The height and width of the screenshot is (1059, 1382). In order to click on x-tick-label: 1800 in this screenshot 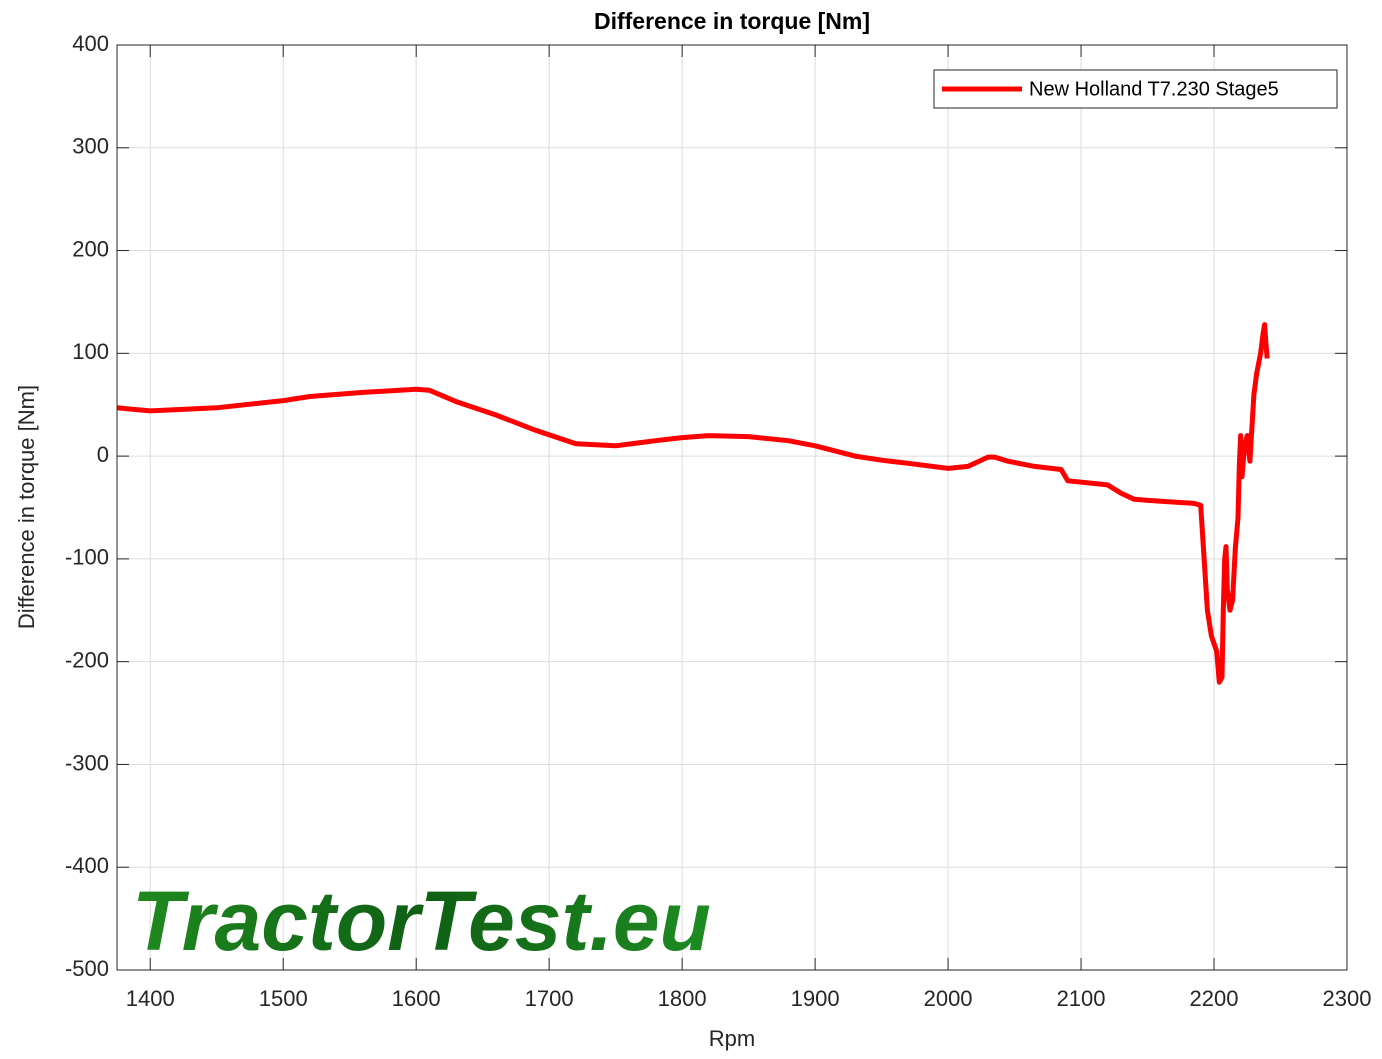, I will do `click(682, 998)`.